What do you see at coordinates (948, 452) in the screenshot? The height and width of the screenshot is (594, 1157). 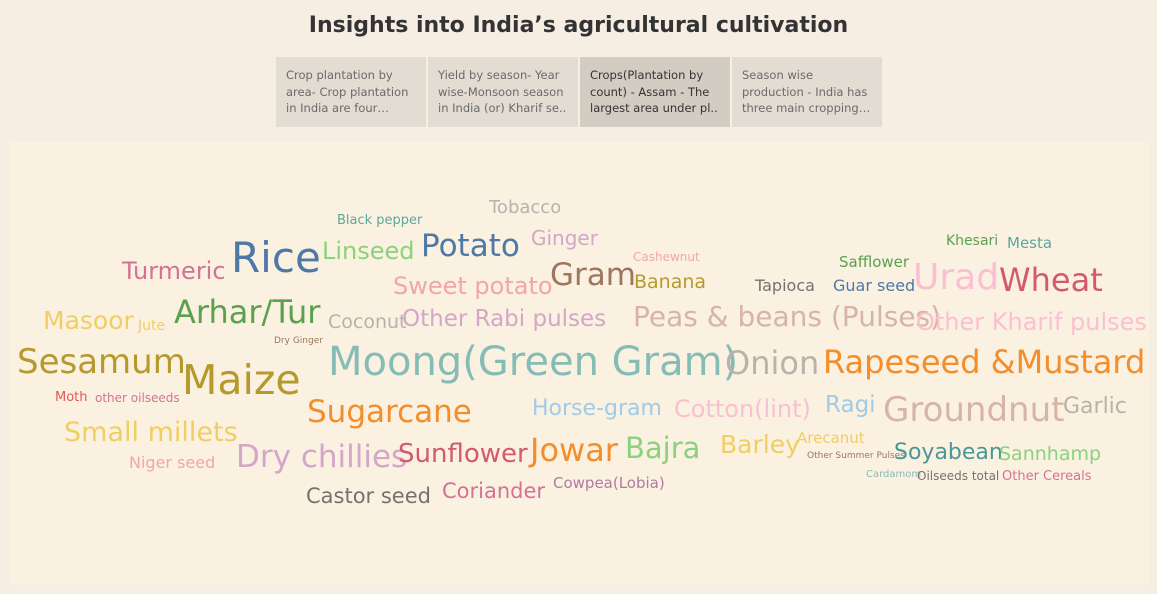 I see `word-soyabean: Soyabean` at bounding box center [948, 452].